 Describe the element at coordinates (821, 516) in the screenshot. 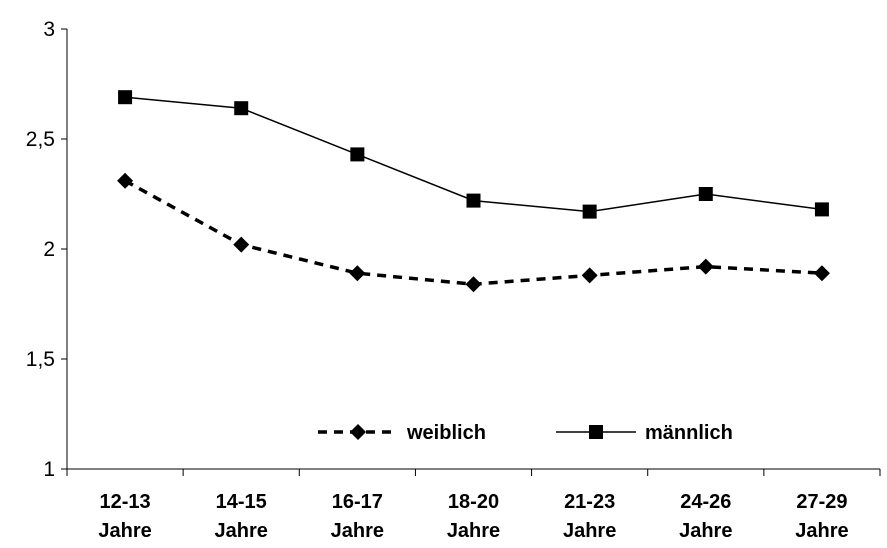

I see `x-tick-label: 27-29 Jahre` at that location.